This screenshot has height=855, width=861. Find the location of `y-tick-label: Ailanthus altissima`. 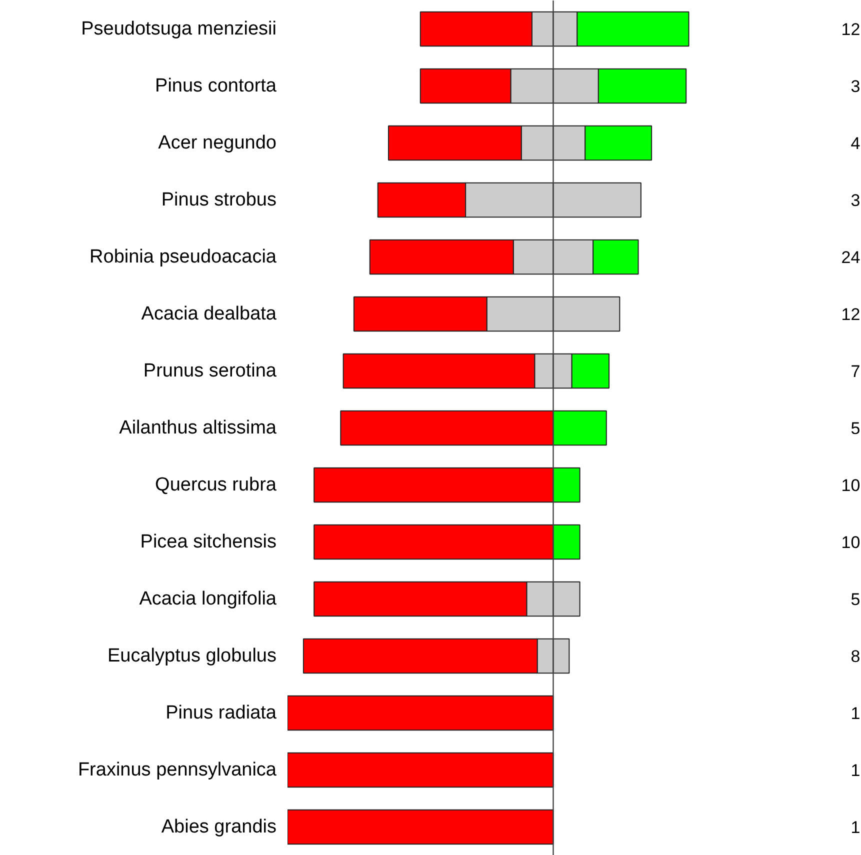

y-tick-label: Ailanthus altissima is located at coordinates (198, 428).